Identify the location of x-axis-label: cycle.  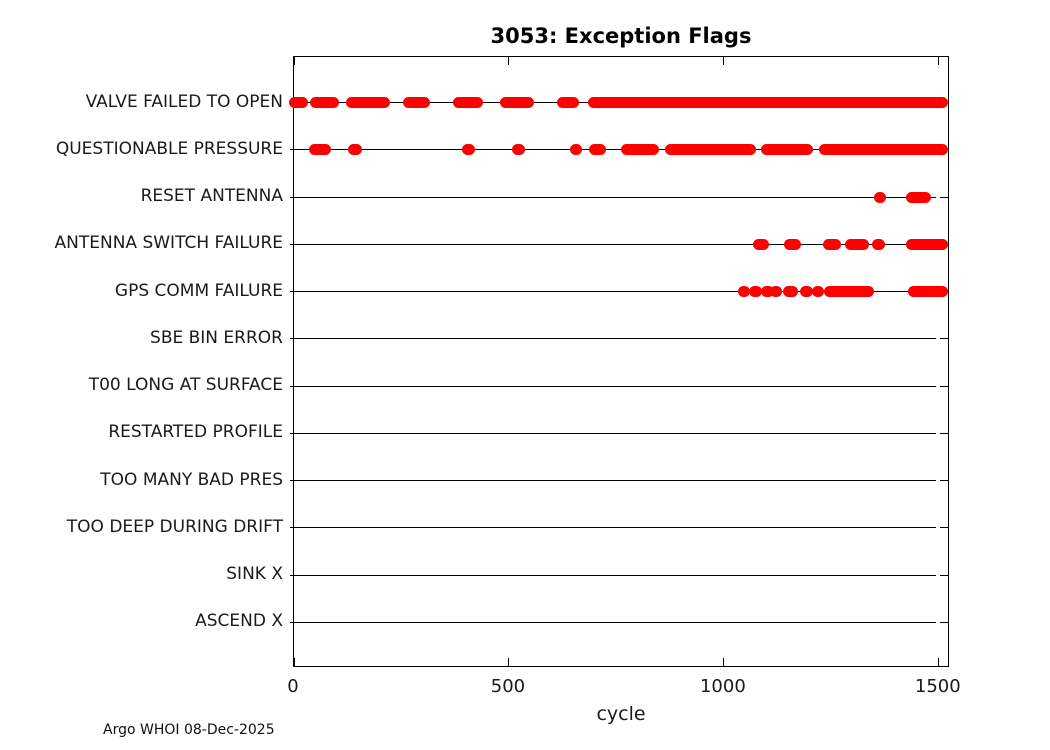
(621, 714).